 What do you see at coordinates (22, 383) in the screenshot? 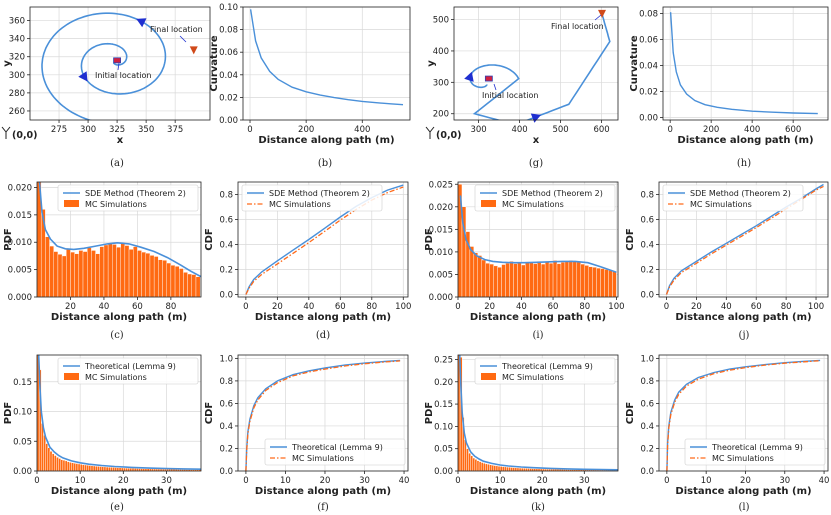
I see `y-tick-label: 0.15` at bounding box center [22, 383].